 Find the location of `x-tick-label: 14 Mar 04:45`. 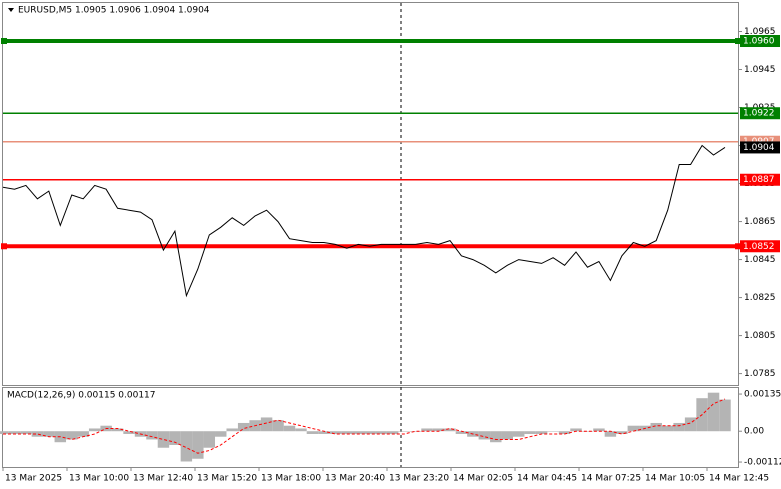

x-tick-label: 14 Mar 04:45 is located at coordinates (547, 479).